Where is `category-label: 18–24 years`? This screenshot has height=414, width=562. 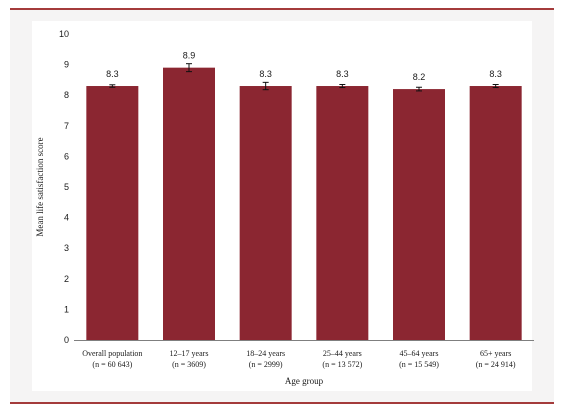
category-label: 18–24 years is located at coordinates (265, 353).